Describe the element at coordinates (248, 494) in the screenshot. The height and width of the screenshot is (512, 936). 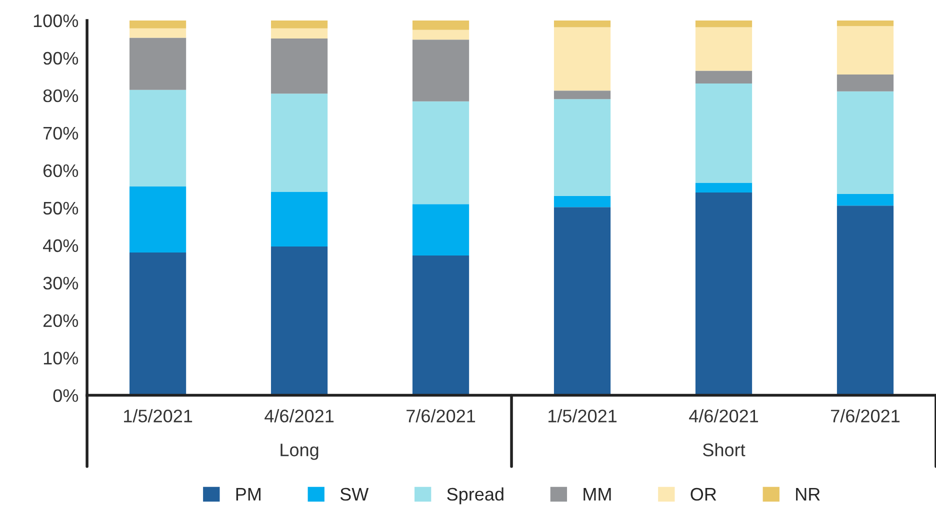
I see `legend-label: PM` at that location.